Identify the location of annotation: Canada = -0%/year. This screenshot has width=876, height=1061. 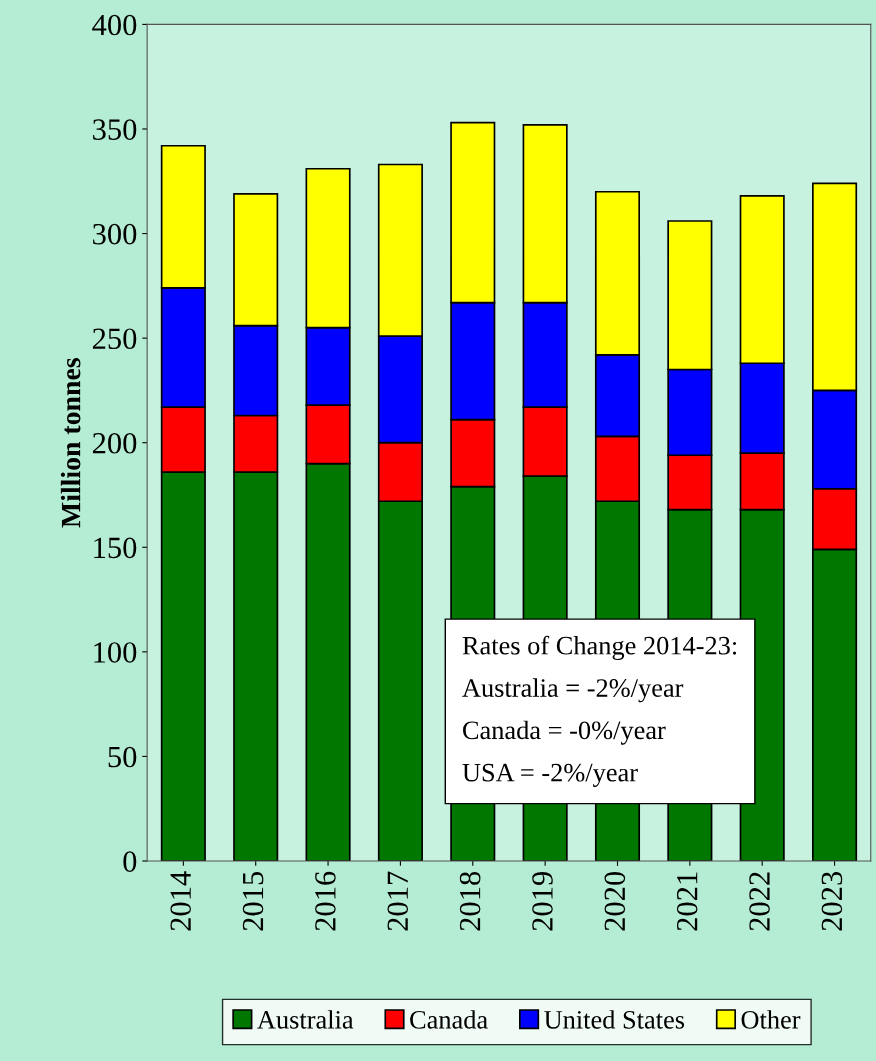
(564, 732).